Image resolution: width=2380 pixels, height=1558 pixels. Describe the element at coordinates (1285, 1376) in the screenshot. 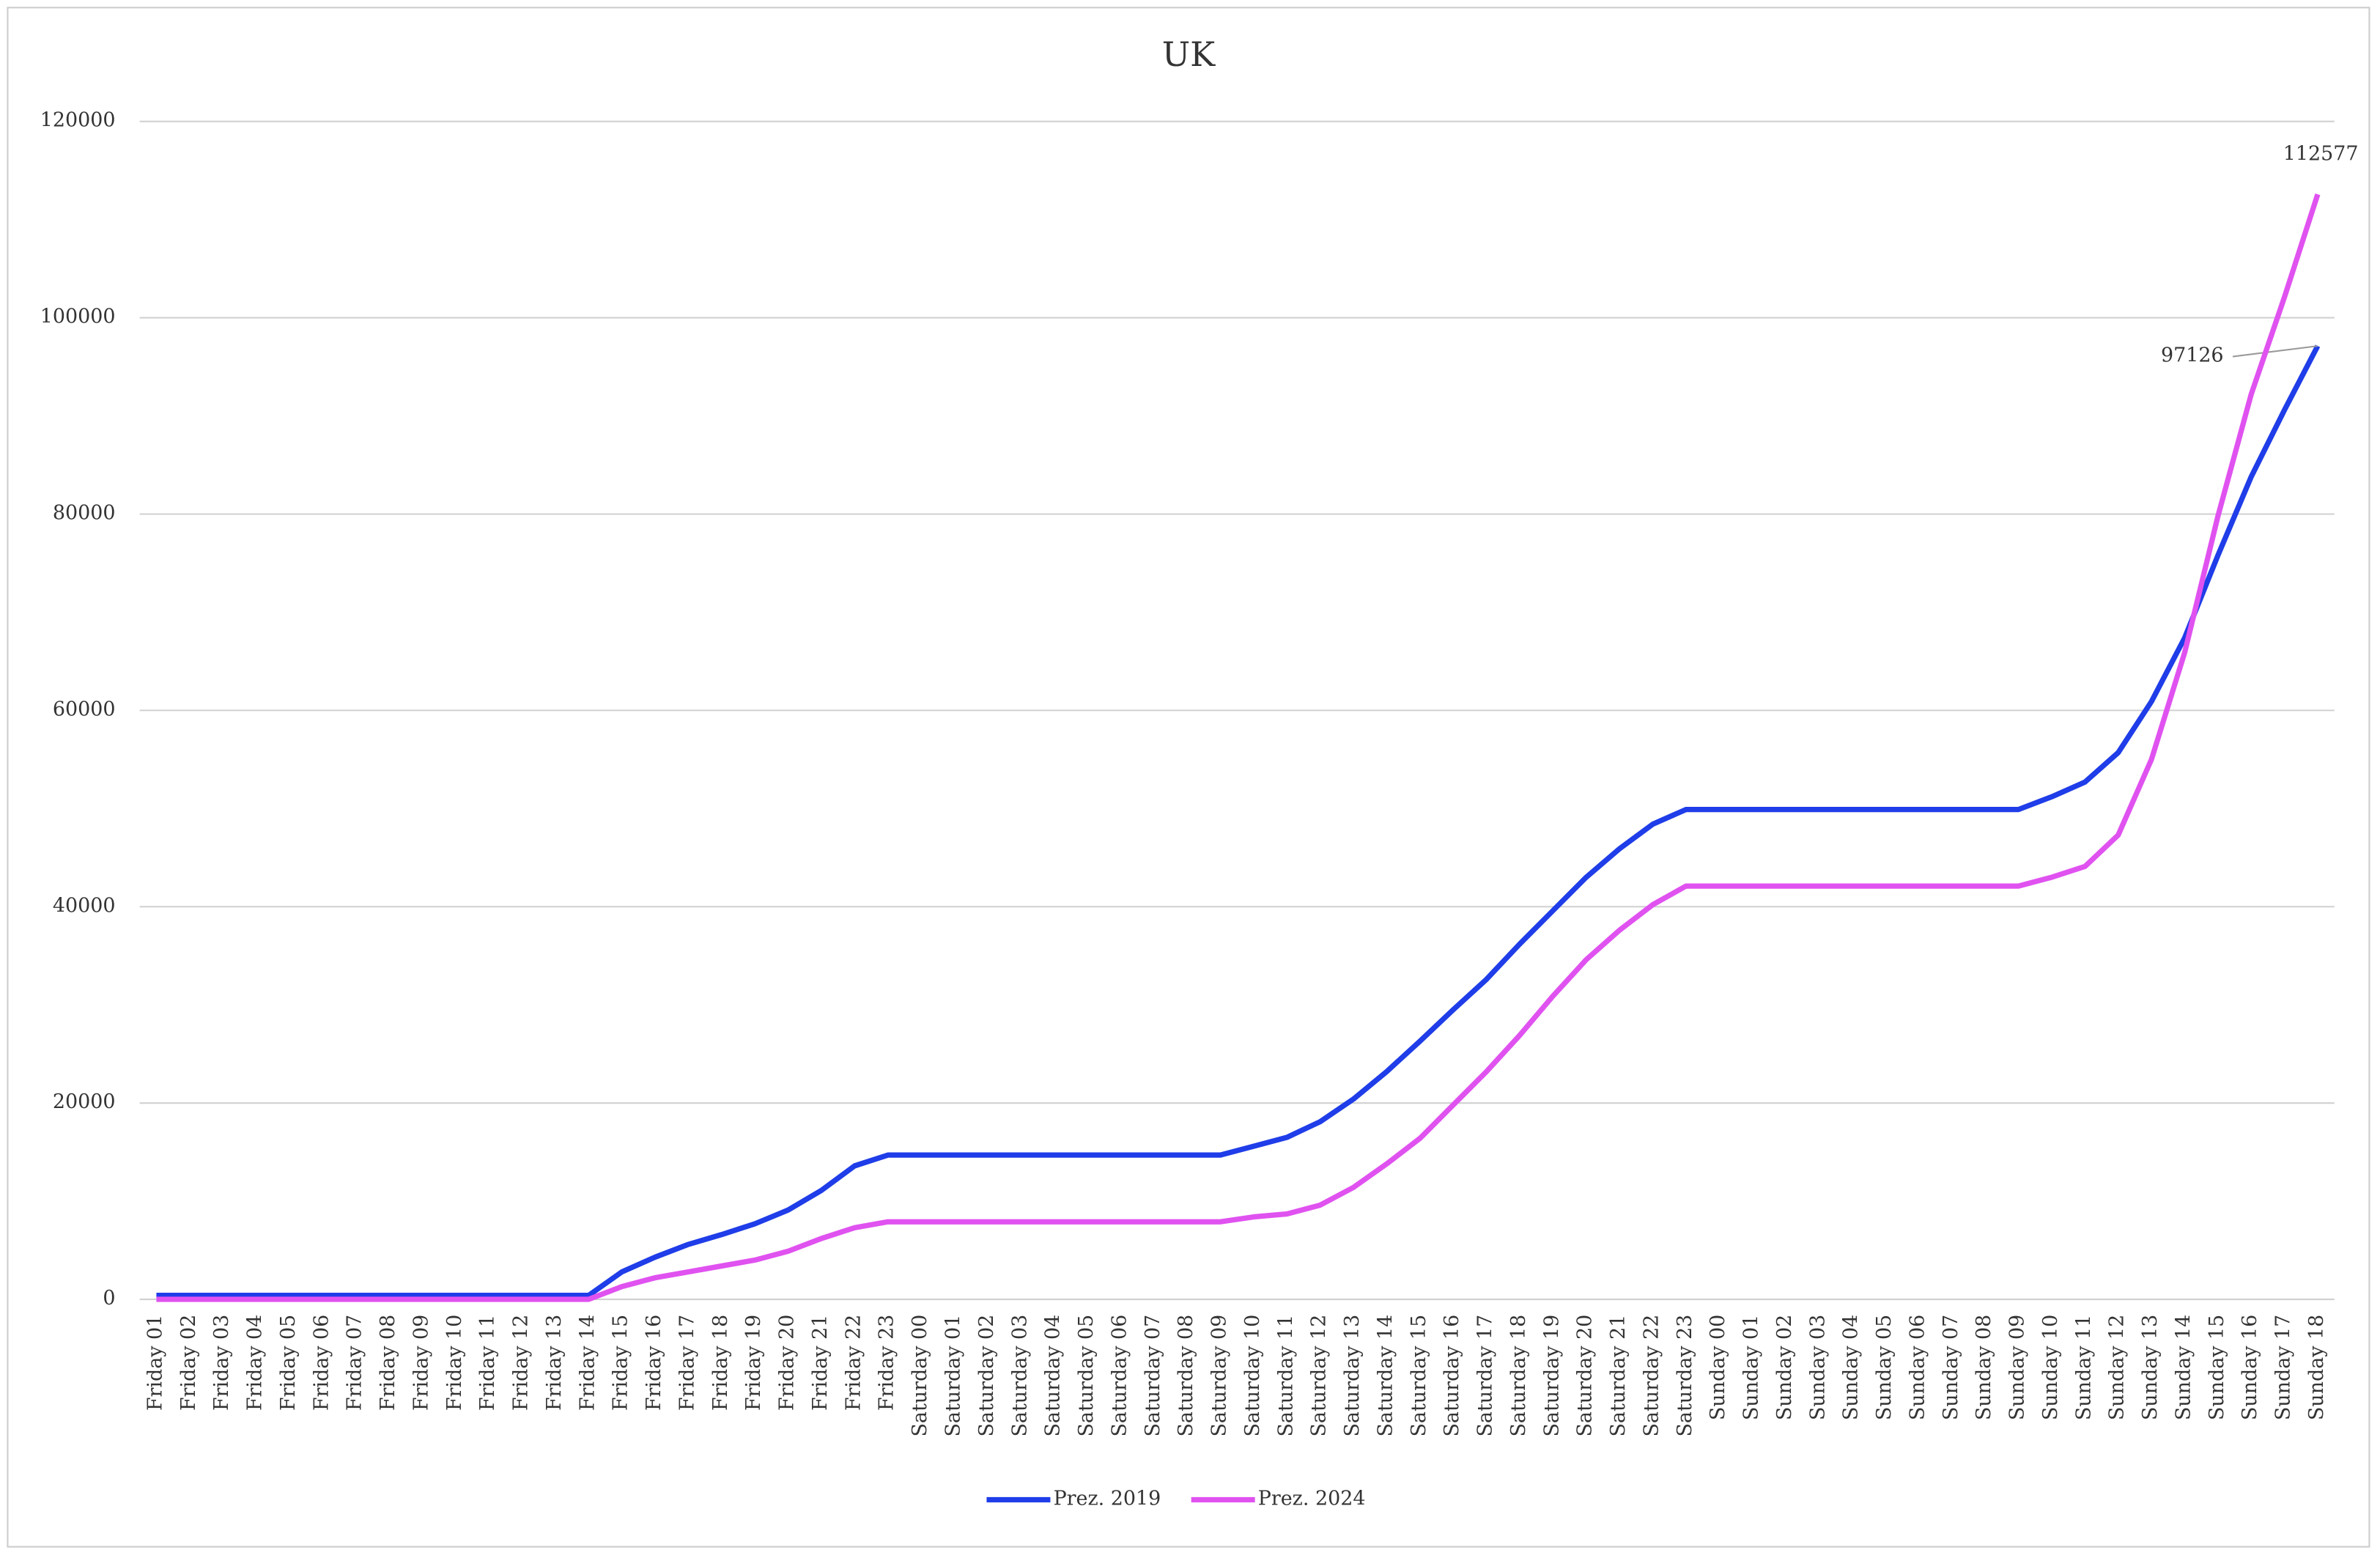

I see `x-tick-label: Saturday 11` at that location.